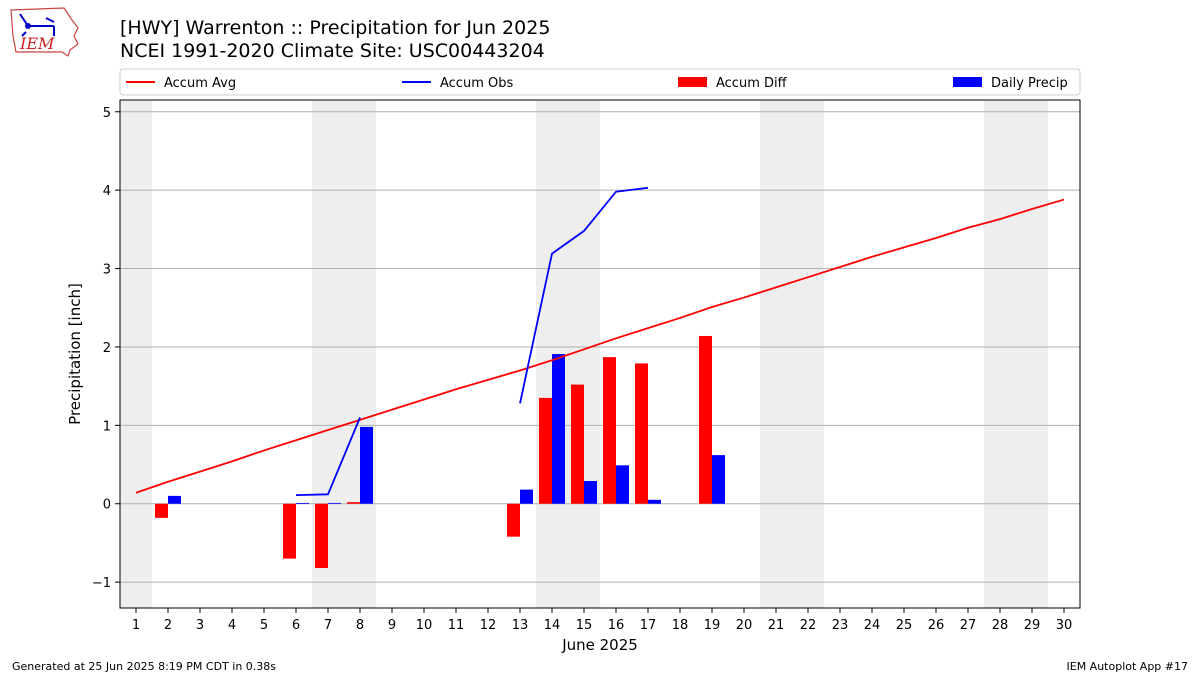 The width and height of the screenshot is (1200, 675). What do you see at coordinates (332, 51) in the screenshot?
I see `chart-subtitle: NCEI 1991-2020 Climate Site: USC00443204` at bounding box center [332, 51].